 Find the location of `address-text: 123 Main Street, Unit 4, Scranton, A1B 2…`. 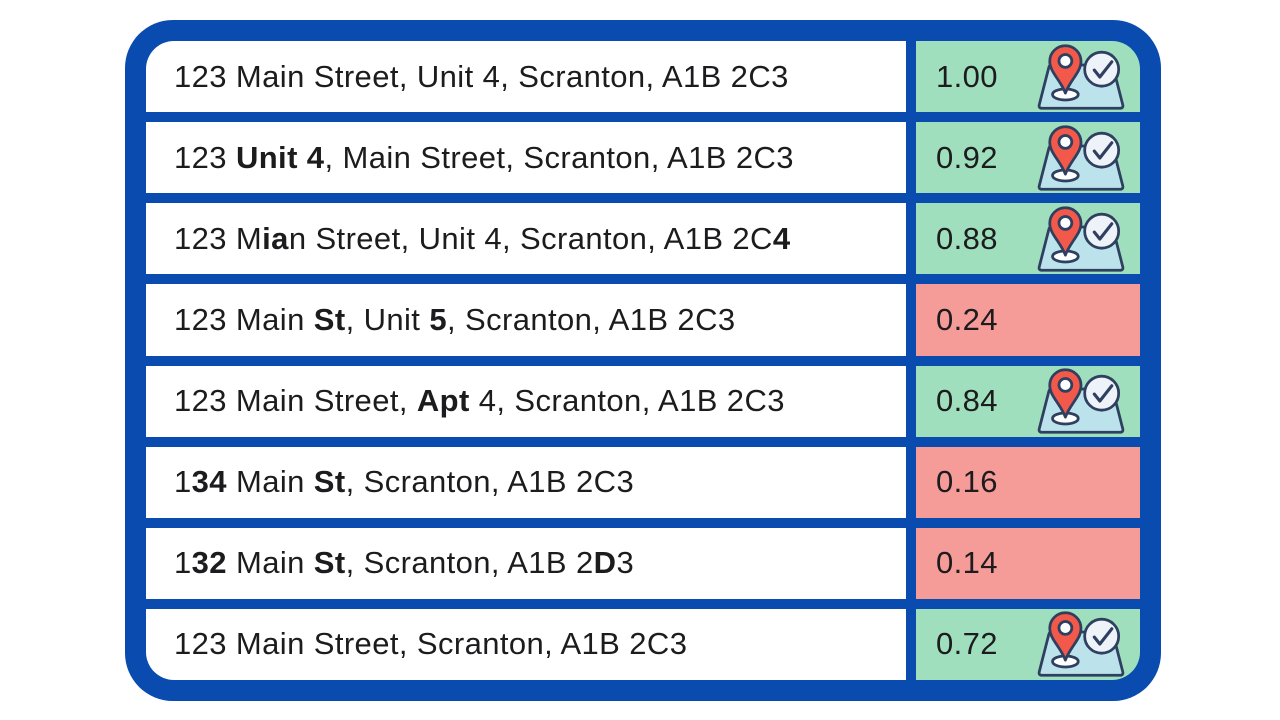

address-text: 123 Main Street, Unit 4, Scranton, A1B 2… is located at coordinates (481, 77).